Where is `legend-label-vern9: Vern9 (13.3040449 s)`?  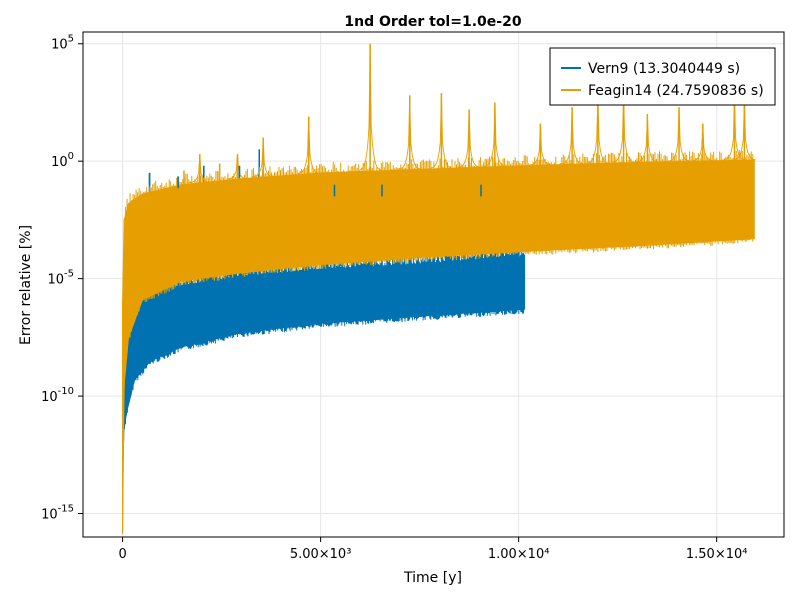
legend-label-vern9: Vern9 (13.3040449 s) is located at coordinates (664, 69).